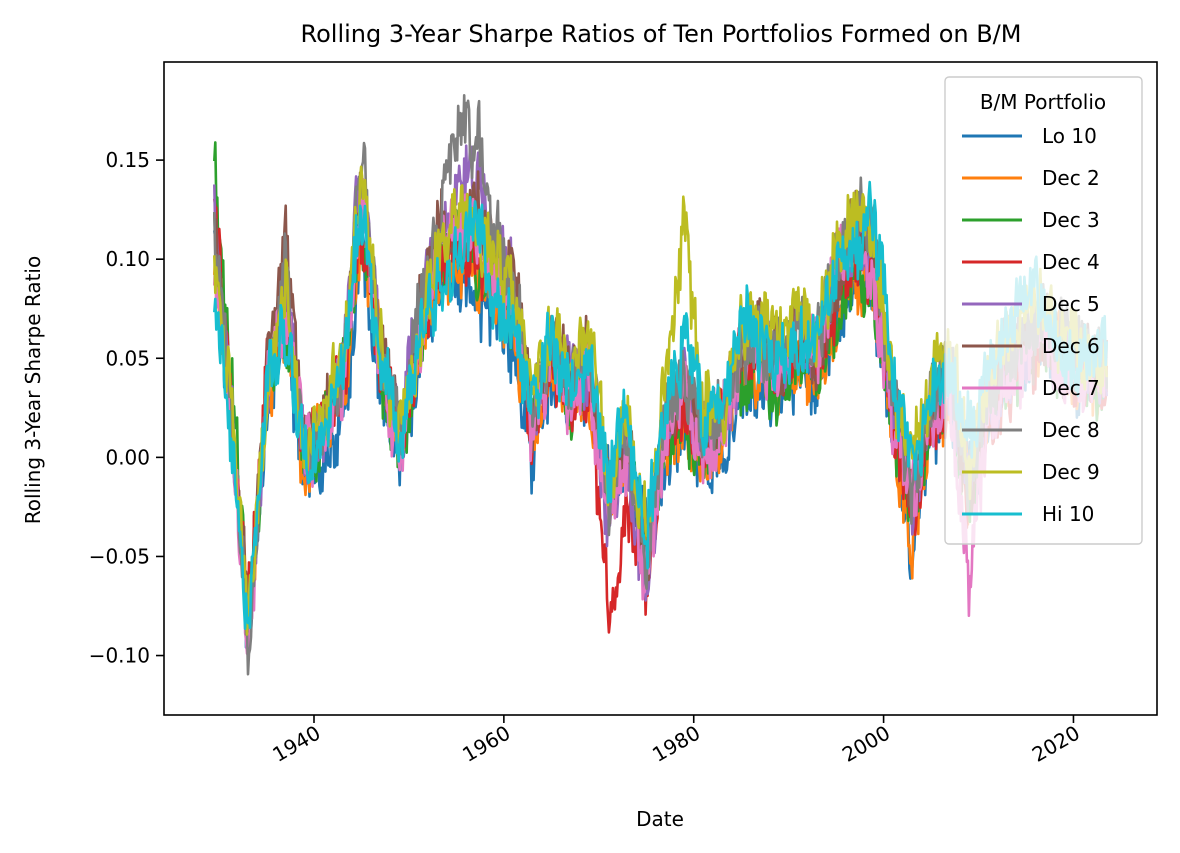 This screenshot has width=1180, height=853. I want to click on x-tick-label: 1980, so click(676, 744).